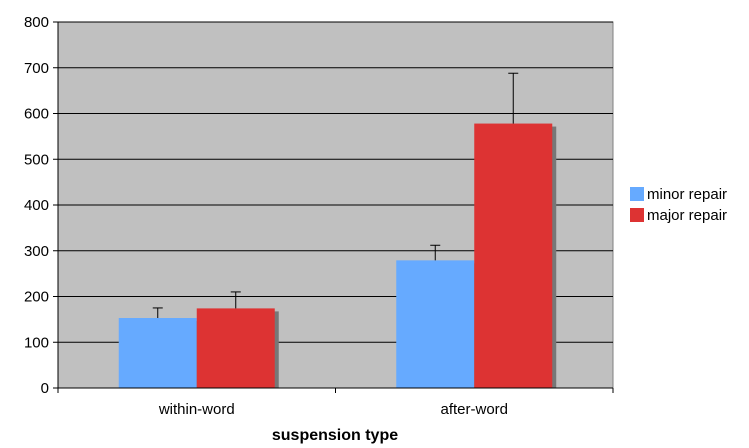  I want to click on y-tick-label: 400, so click(36, 205).